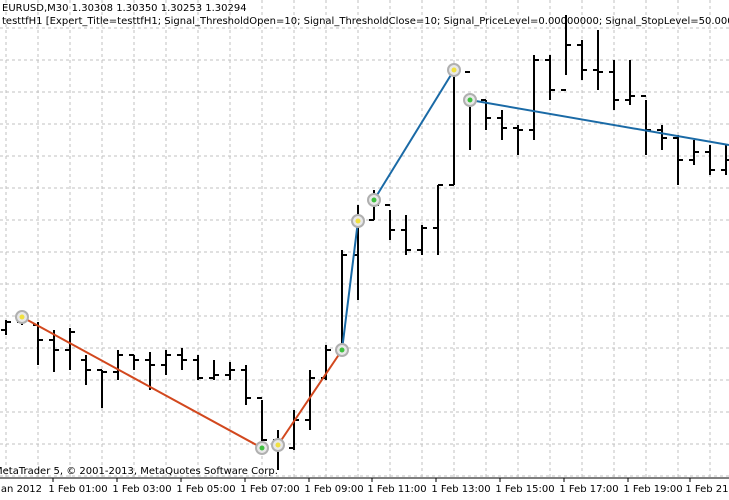 The image size is (729, 500). What do you see at coordinates (333, 489) in the screenshot?
I see `time-label: 1 Feb 09:00` at bounding box center [333, 489].